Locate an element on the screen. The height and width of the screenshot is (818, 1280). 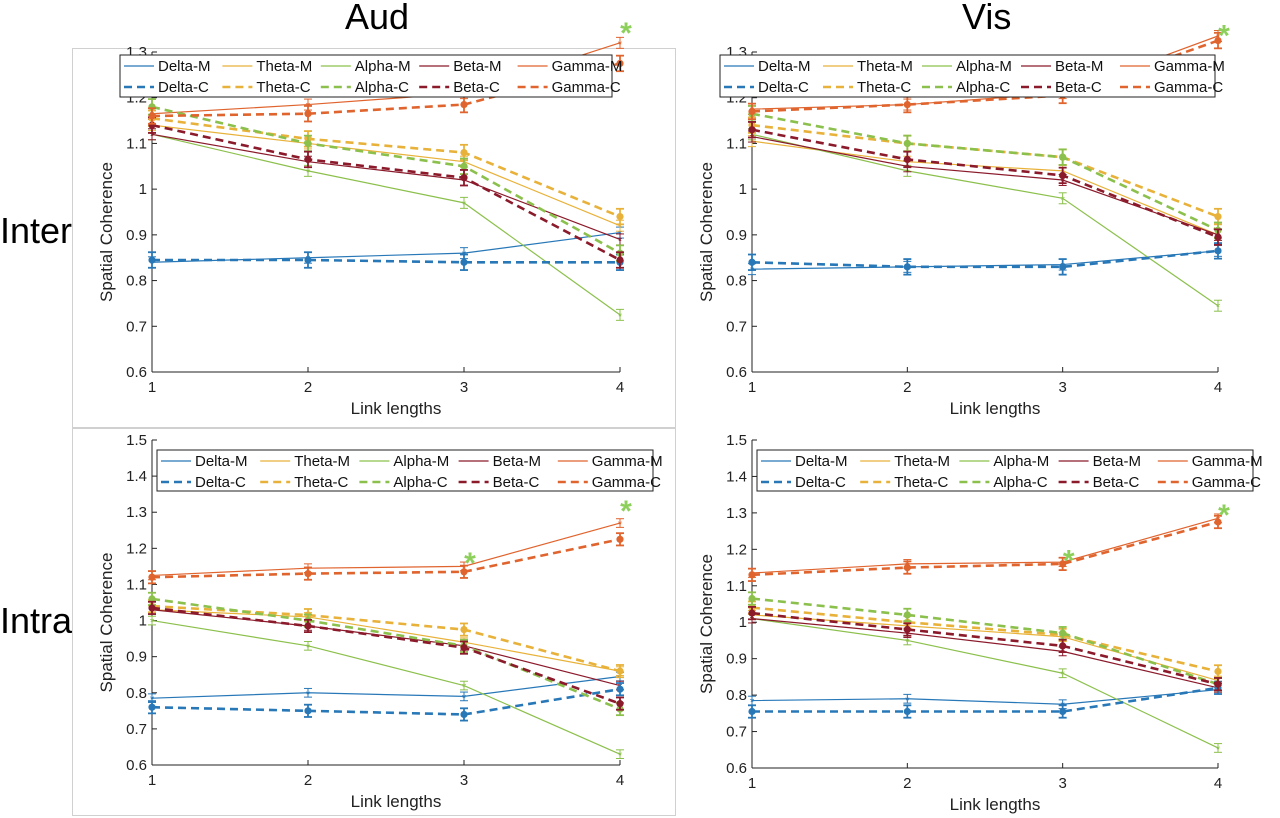
legend-label-delta-m: Delta-M is located at coordinates (784, 66).